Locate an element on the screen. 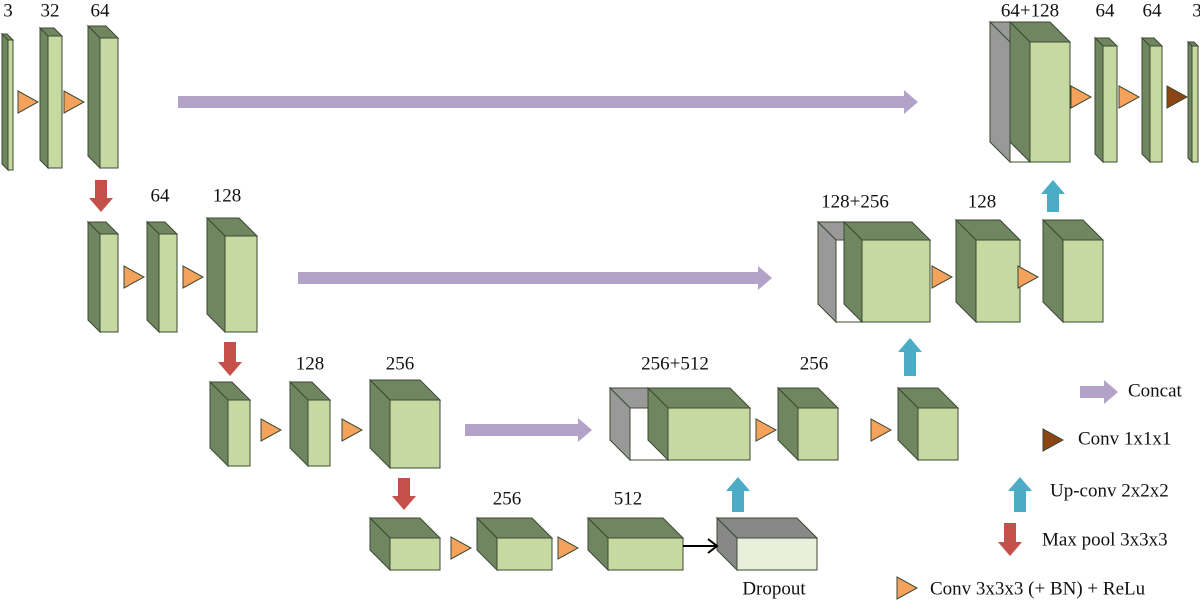  legend-label: Concat is located at coordinates (1155, 390).